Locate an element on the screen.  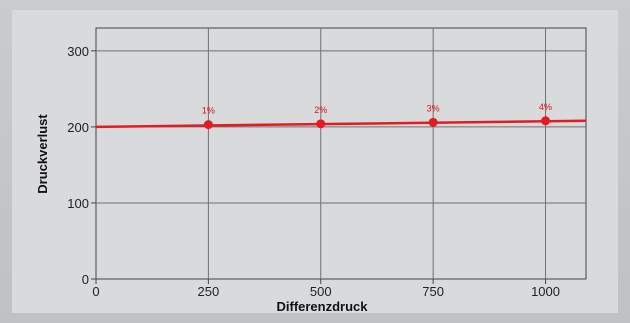
y-tick-label: 300 is located at coordinates (78, 51).